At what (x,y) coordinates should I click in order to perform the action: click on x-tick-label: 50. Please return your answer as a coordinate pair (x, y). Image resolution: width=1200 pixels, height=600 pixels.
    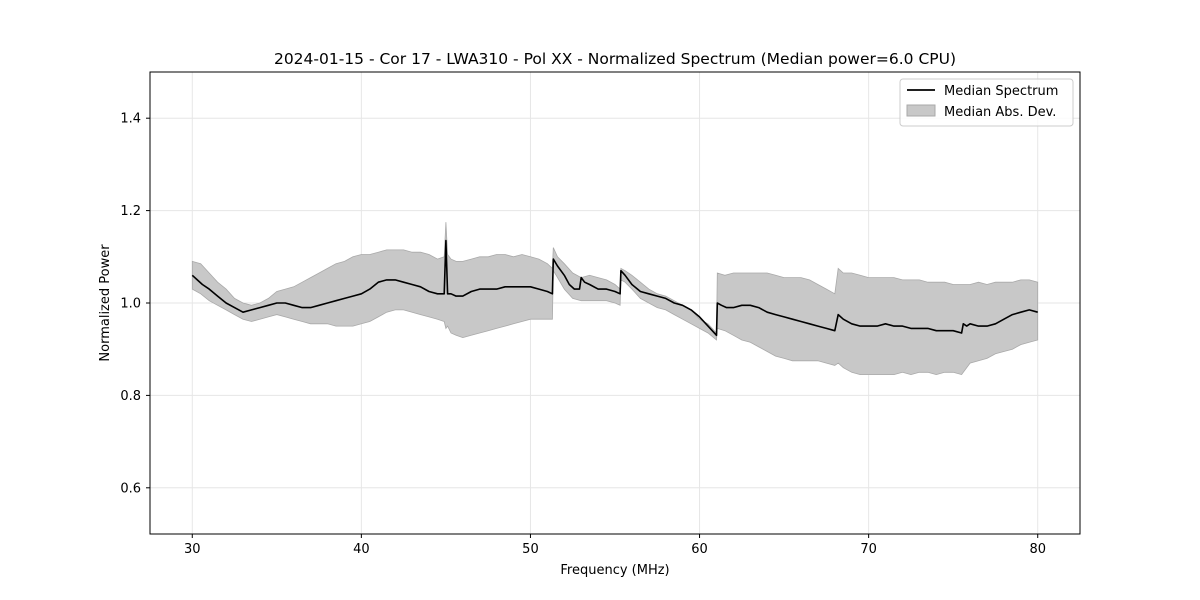
    Looking at the image, I should click on (530, 549).